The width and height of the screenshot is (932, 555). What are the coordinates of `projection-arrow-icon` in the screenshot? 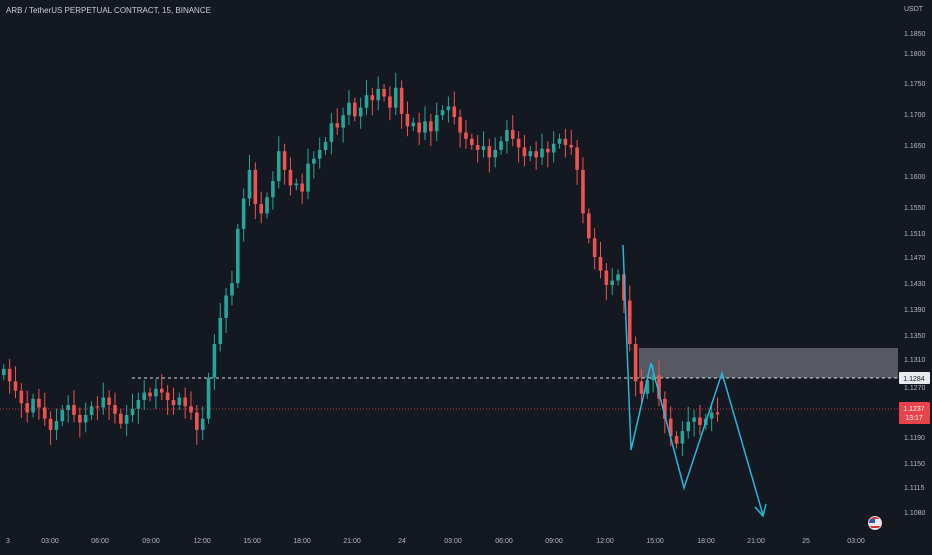 It's located at (760, 510).